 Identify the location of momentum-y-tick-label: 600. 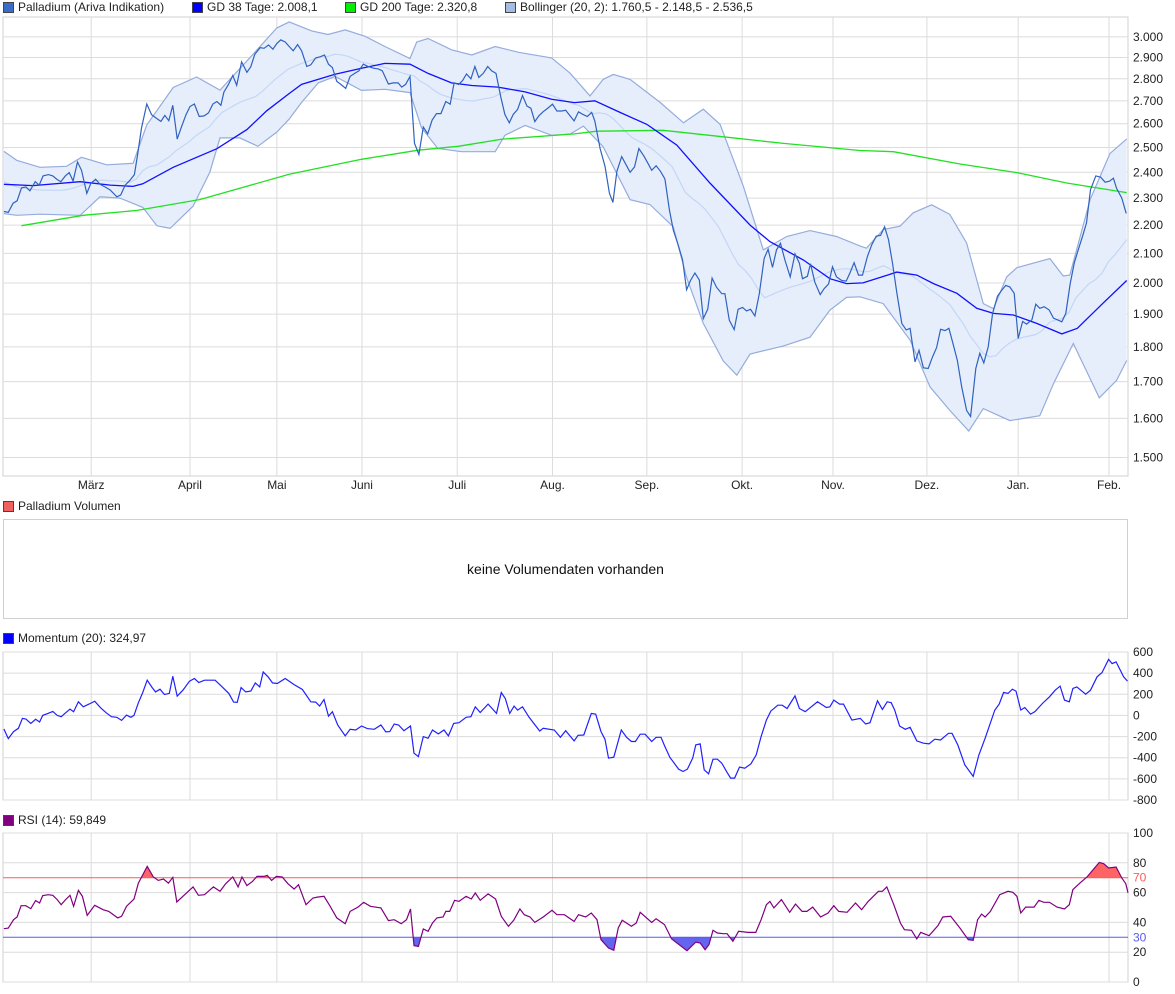
(1143, 652).